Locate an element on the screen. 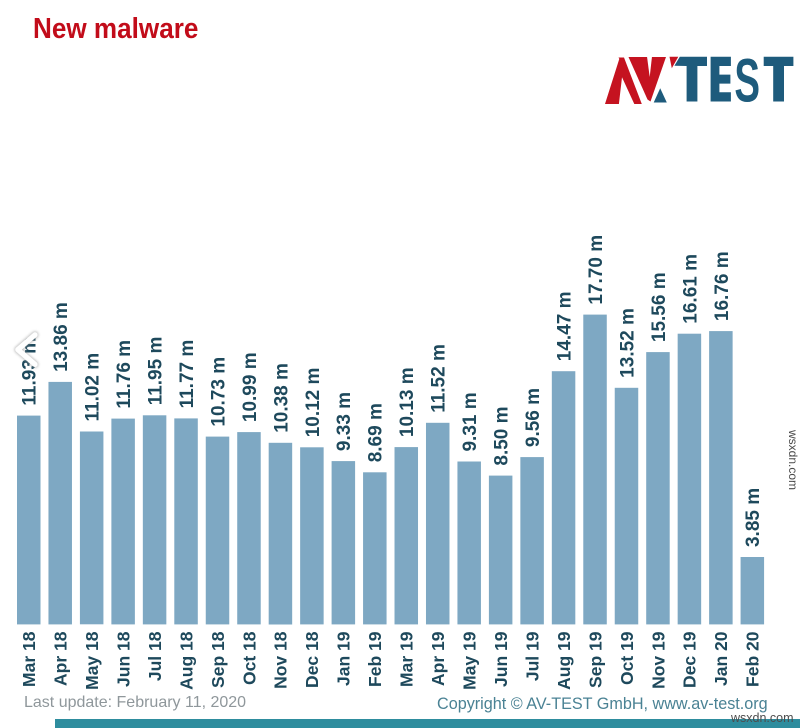 Image resolution: width=800 pixels, height=728 pixels. svg-text: 9.33 m is located at coordinates (344, 421).